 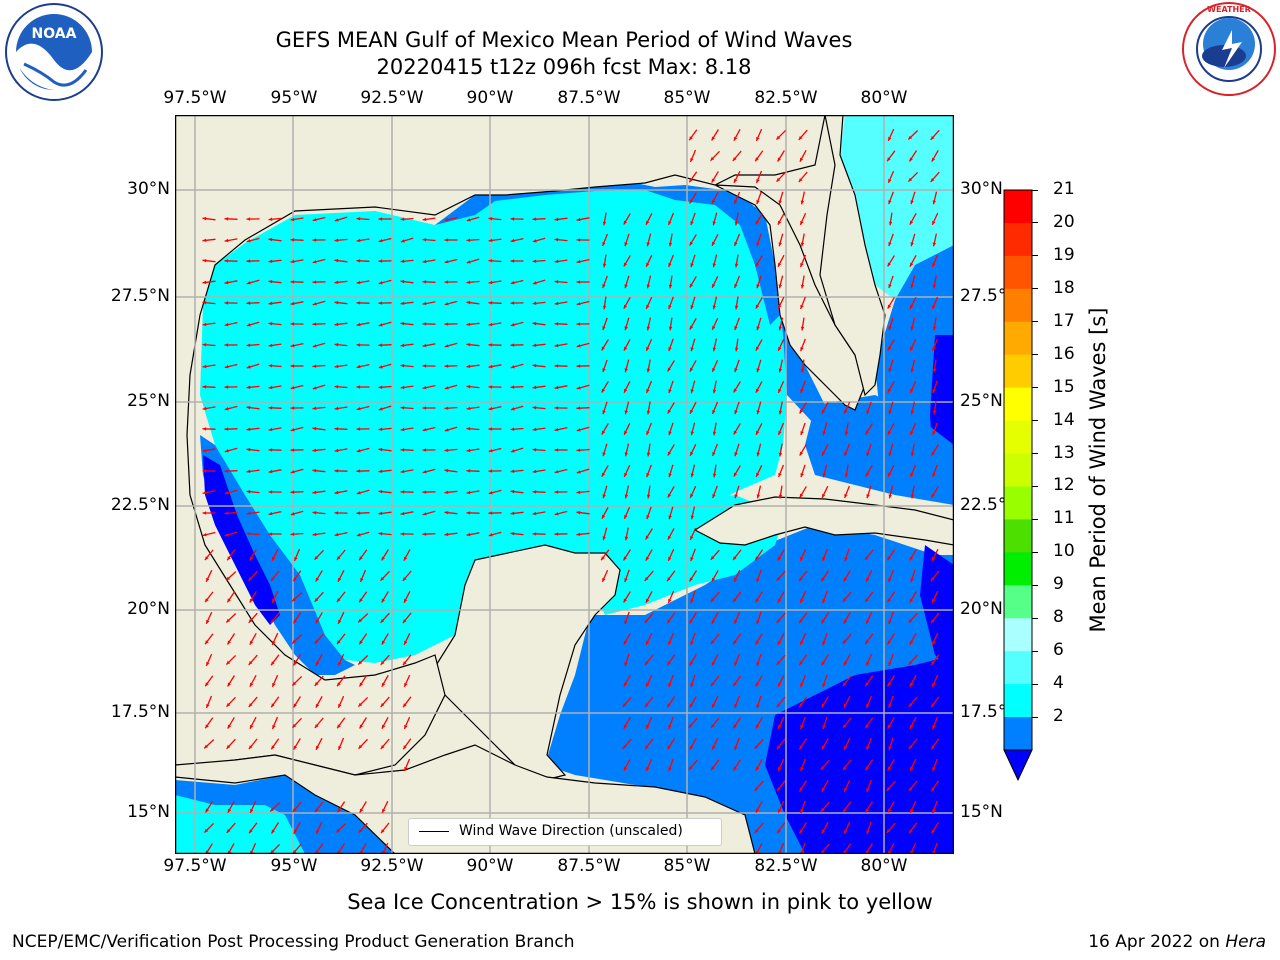 I want to click on colorbar-tick-label: 19, so click(x=1064, y=254).